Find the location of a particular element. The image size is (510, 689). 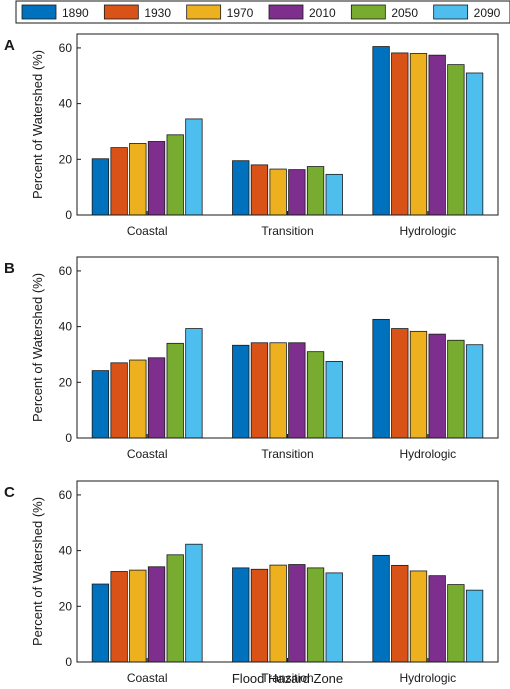

bar-b-hydrologic-2010 is located at coordinates (437, 386).